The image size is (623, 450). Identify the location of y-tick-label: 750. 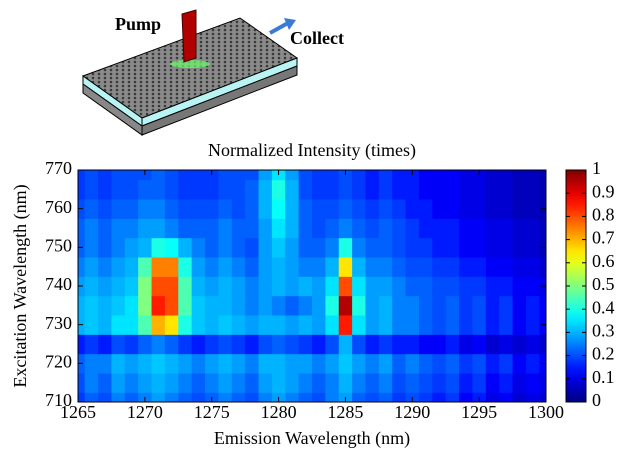
(58, 245).